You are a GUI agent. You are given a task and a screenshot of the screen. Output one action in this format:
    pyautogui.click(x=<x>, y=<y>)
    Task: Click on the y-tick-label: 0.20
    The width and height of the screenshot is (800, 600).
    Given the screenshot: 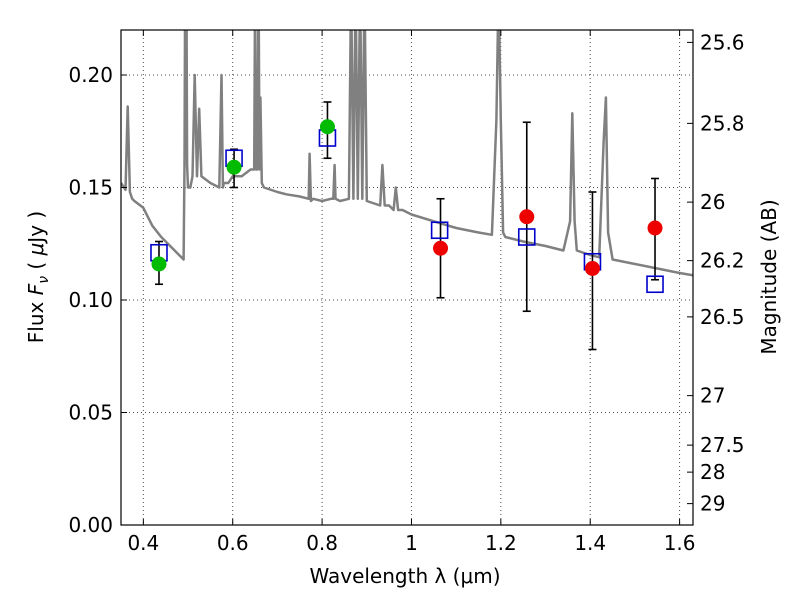 What is the action you would take?
    pyautogui.click(x=90, y=75)
    